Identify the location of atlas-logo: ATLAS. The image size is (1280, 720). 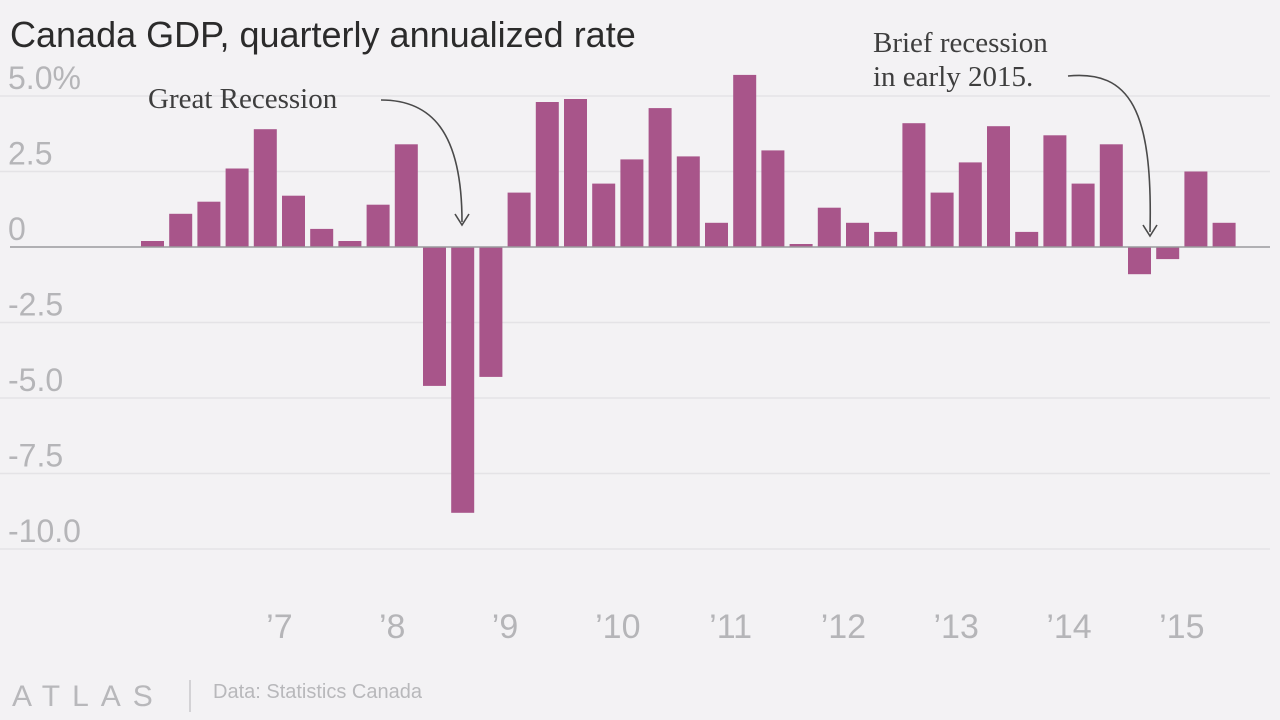
(88, 696).